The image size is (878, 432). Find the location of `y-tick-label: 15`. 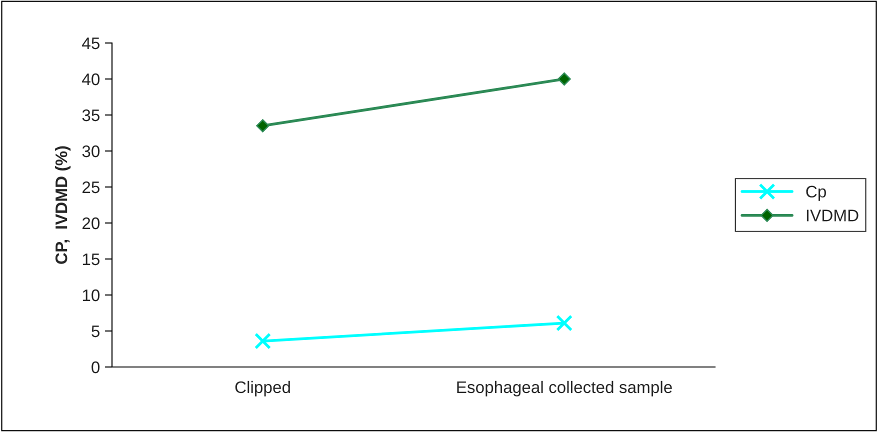

y-tick-label: 15 is located at coordinates (91, 260).